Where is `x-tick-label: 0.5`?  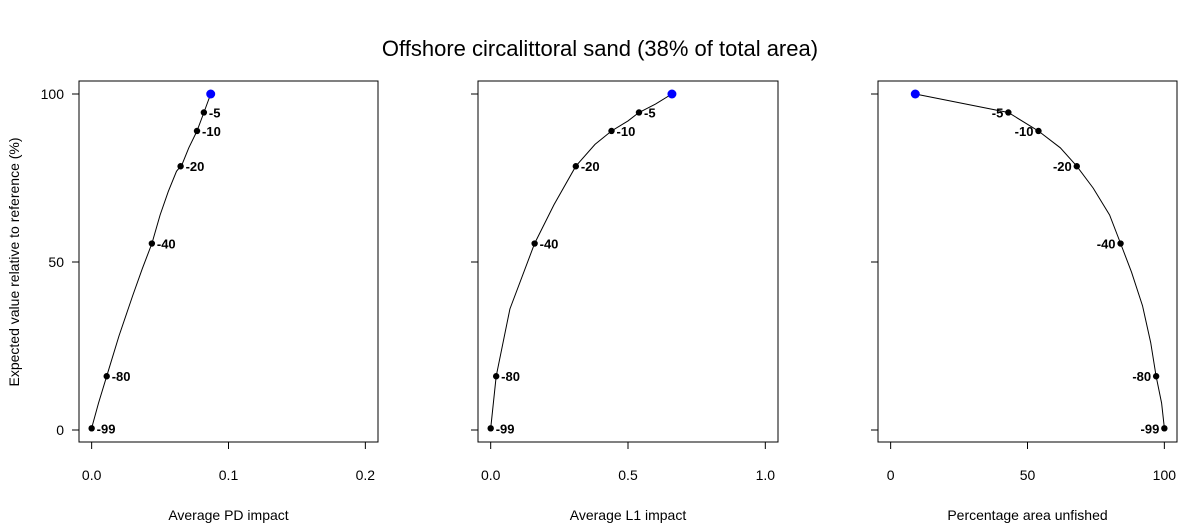 x-tick-label: 0.5 is located at coordinates (628, 475).